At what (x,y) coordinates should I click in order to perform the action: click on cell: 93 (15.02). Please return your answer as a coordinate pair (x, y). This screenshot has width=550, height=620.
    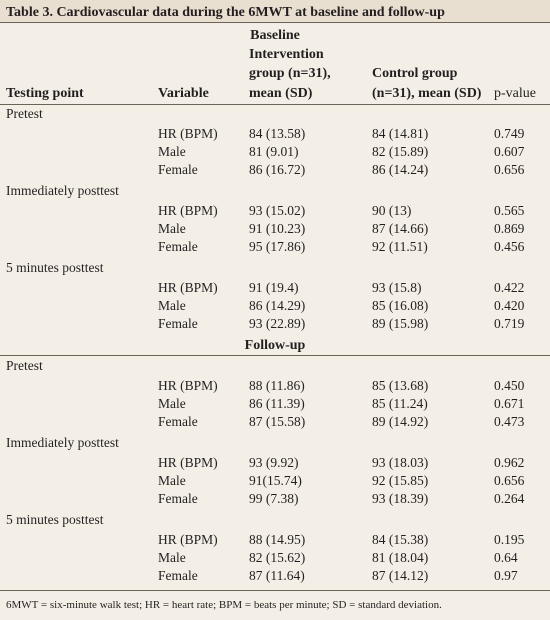
    Looking at the image, I should click on (277, 210).